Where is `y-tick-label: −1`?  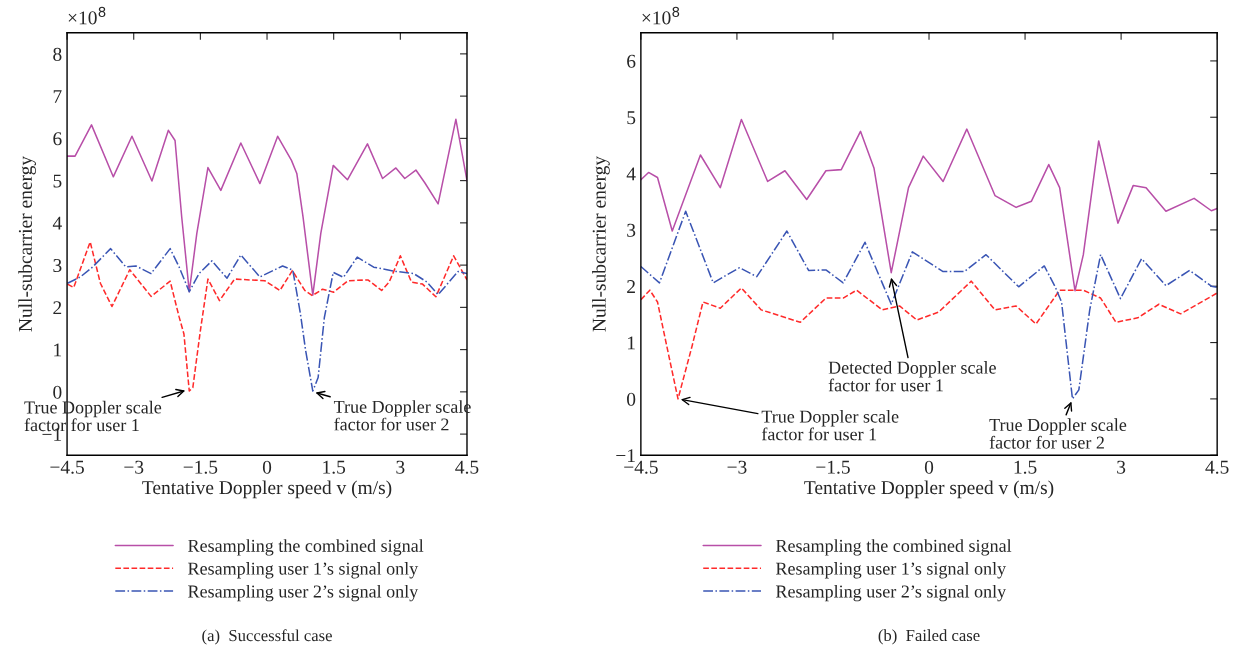 y-tick-label: −1 is located at coordinates (625, 455).